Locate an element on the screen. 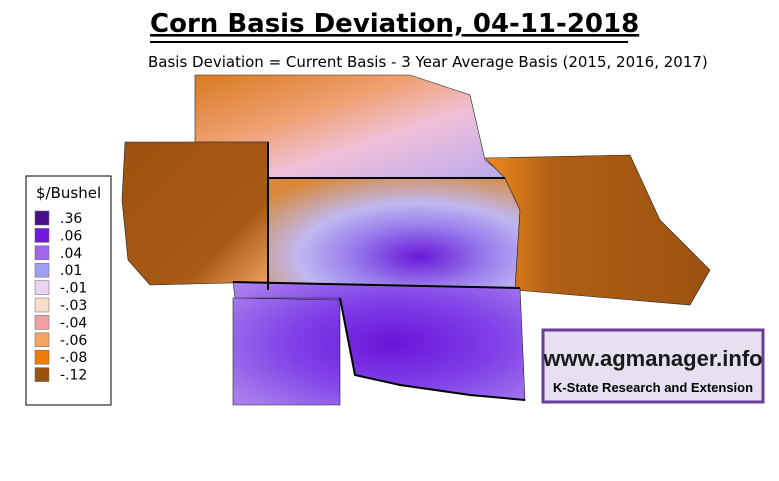 This screenshot has width=779, height=481. logo-org: K-State Research and Extension is located at coordinates (653, 387).